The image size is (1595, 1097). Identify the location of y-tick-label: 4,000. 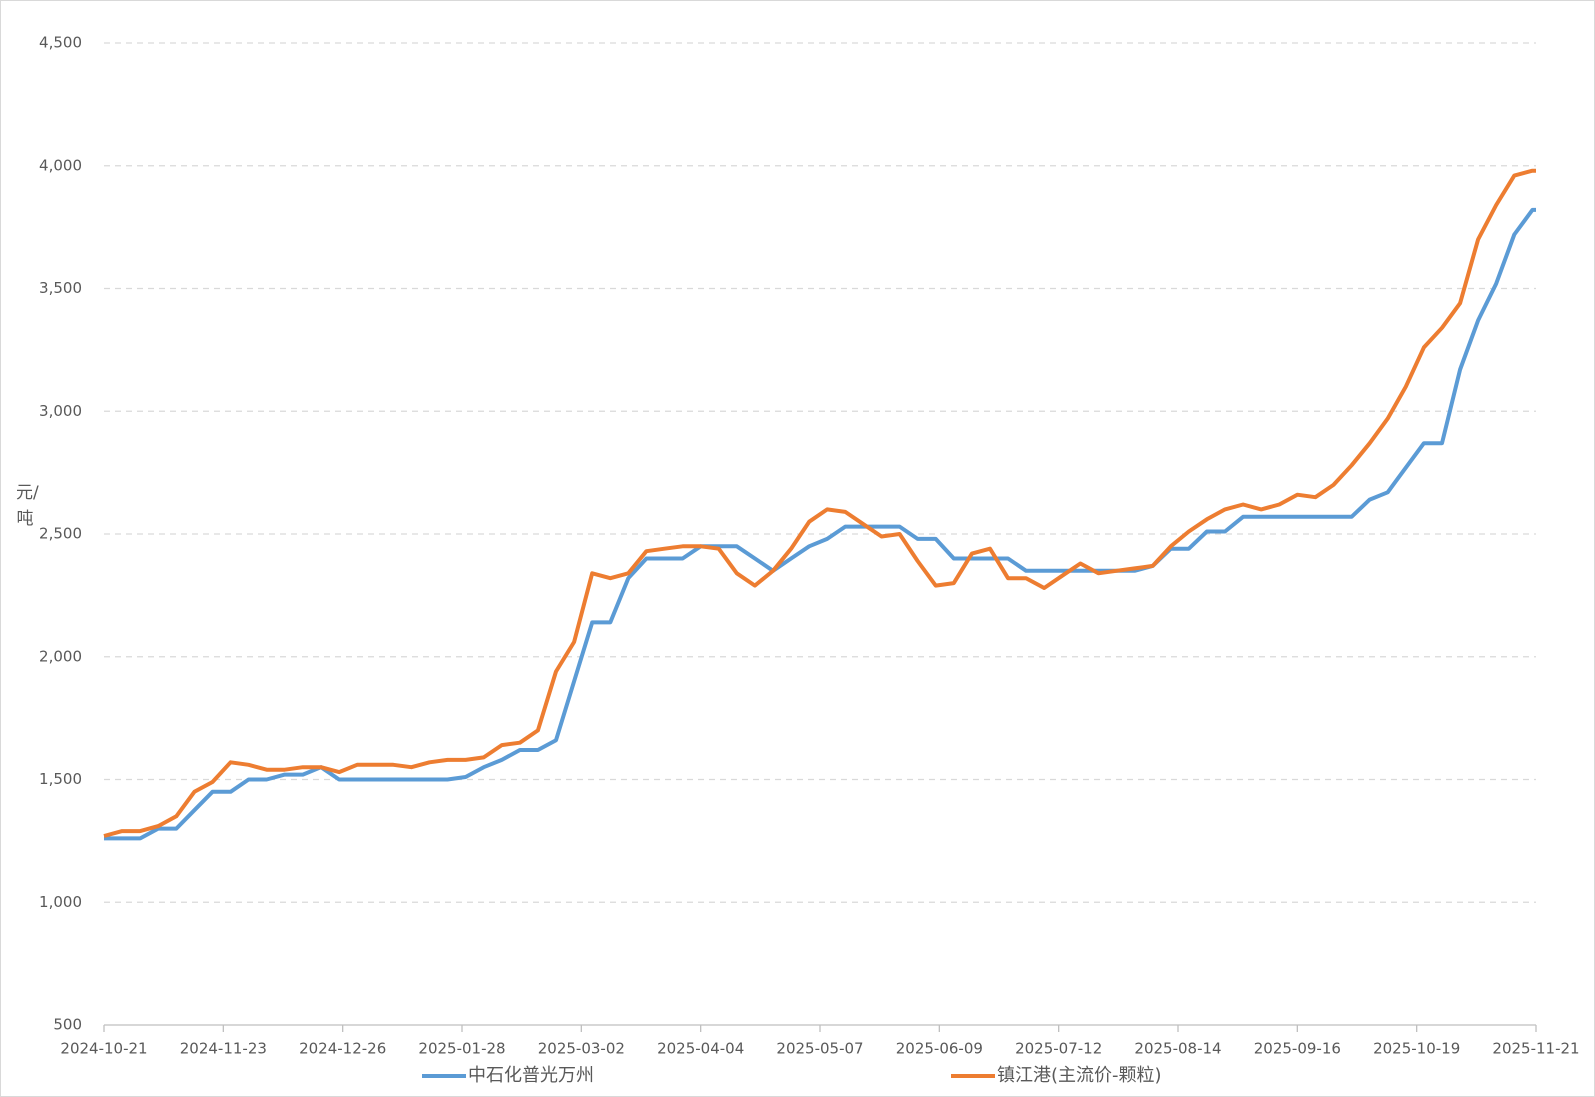
(60, 165).